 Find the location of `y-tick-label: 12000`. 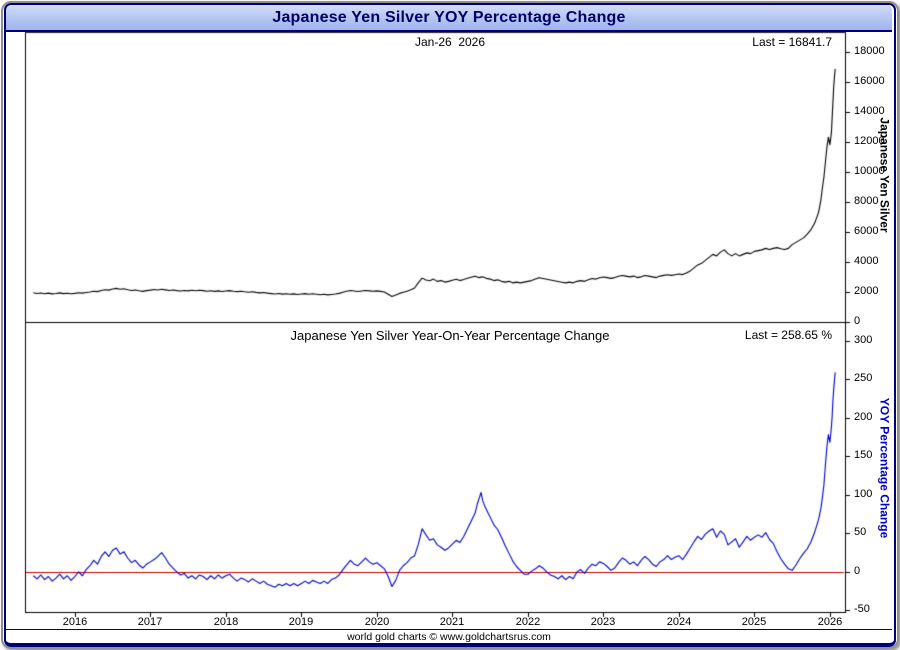

y-tick-label: 12000 is located at coordinates (869, 141).